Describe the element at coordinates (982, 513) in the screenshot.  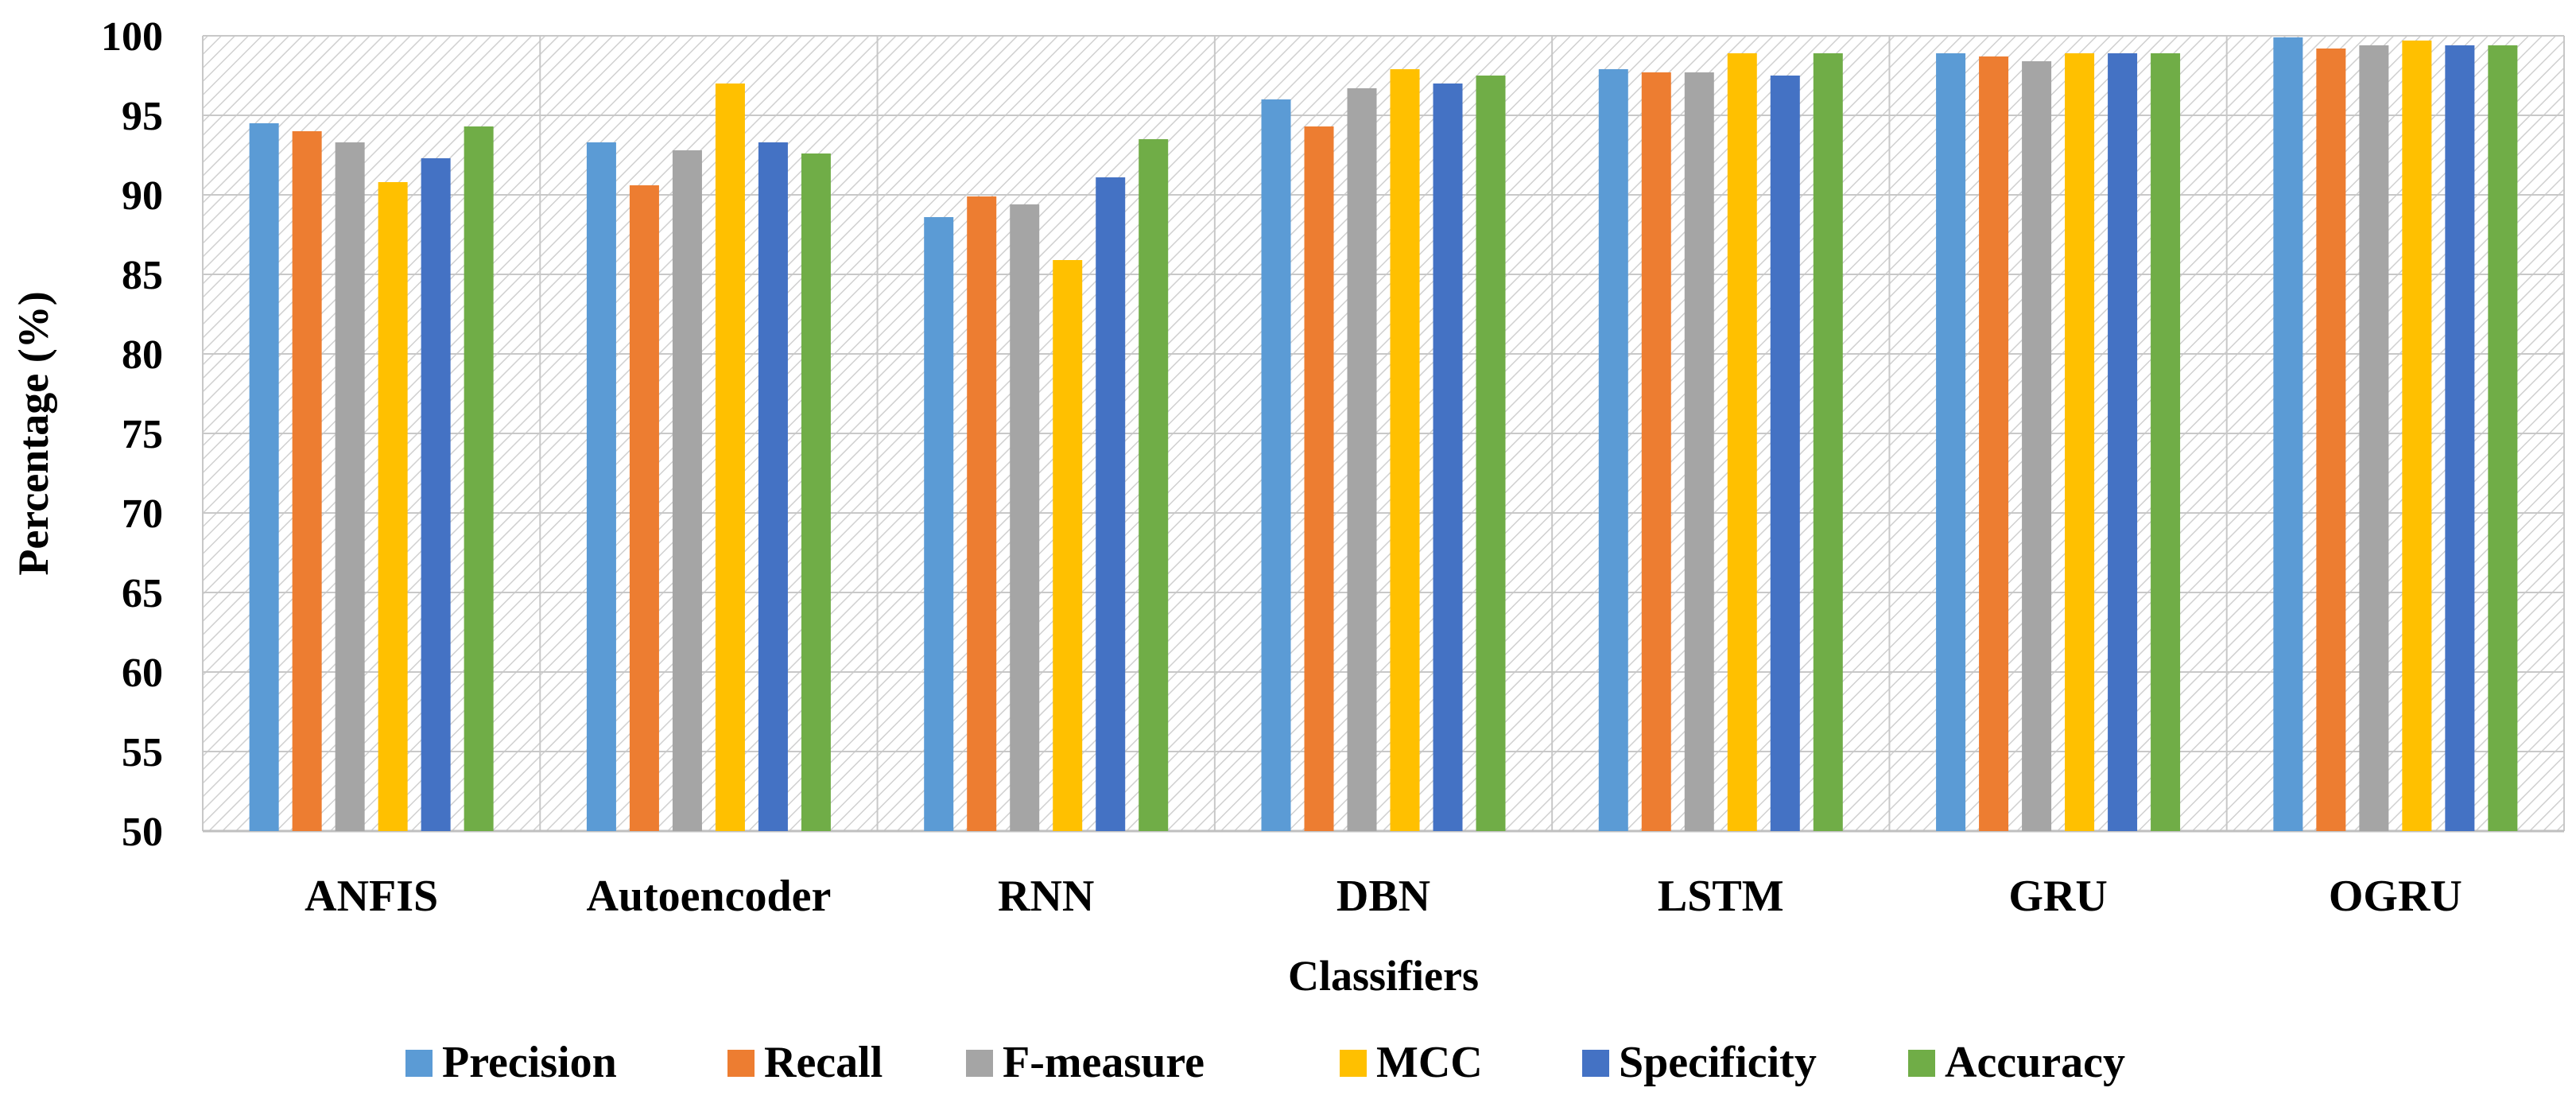
I see `bar-recall-rnn` at that location.